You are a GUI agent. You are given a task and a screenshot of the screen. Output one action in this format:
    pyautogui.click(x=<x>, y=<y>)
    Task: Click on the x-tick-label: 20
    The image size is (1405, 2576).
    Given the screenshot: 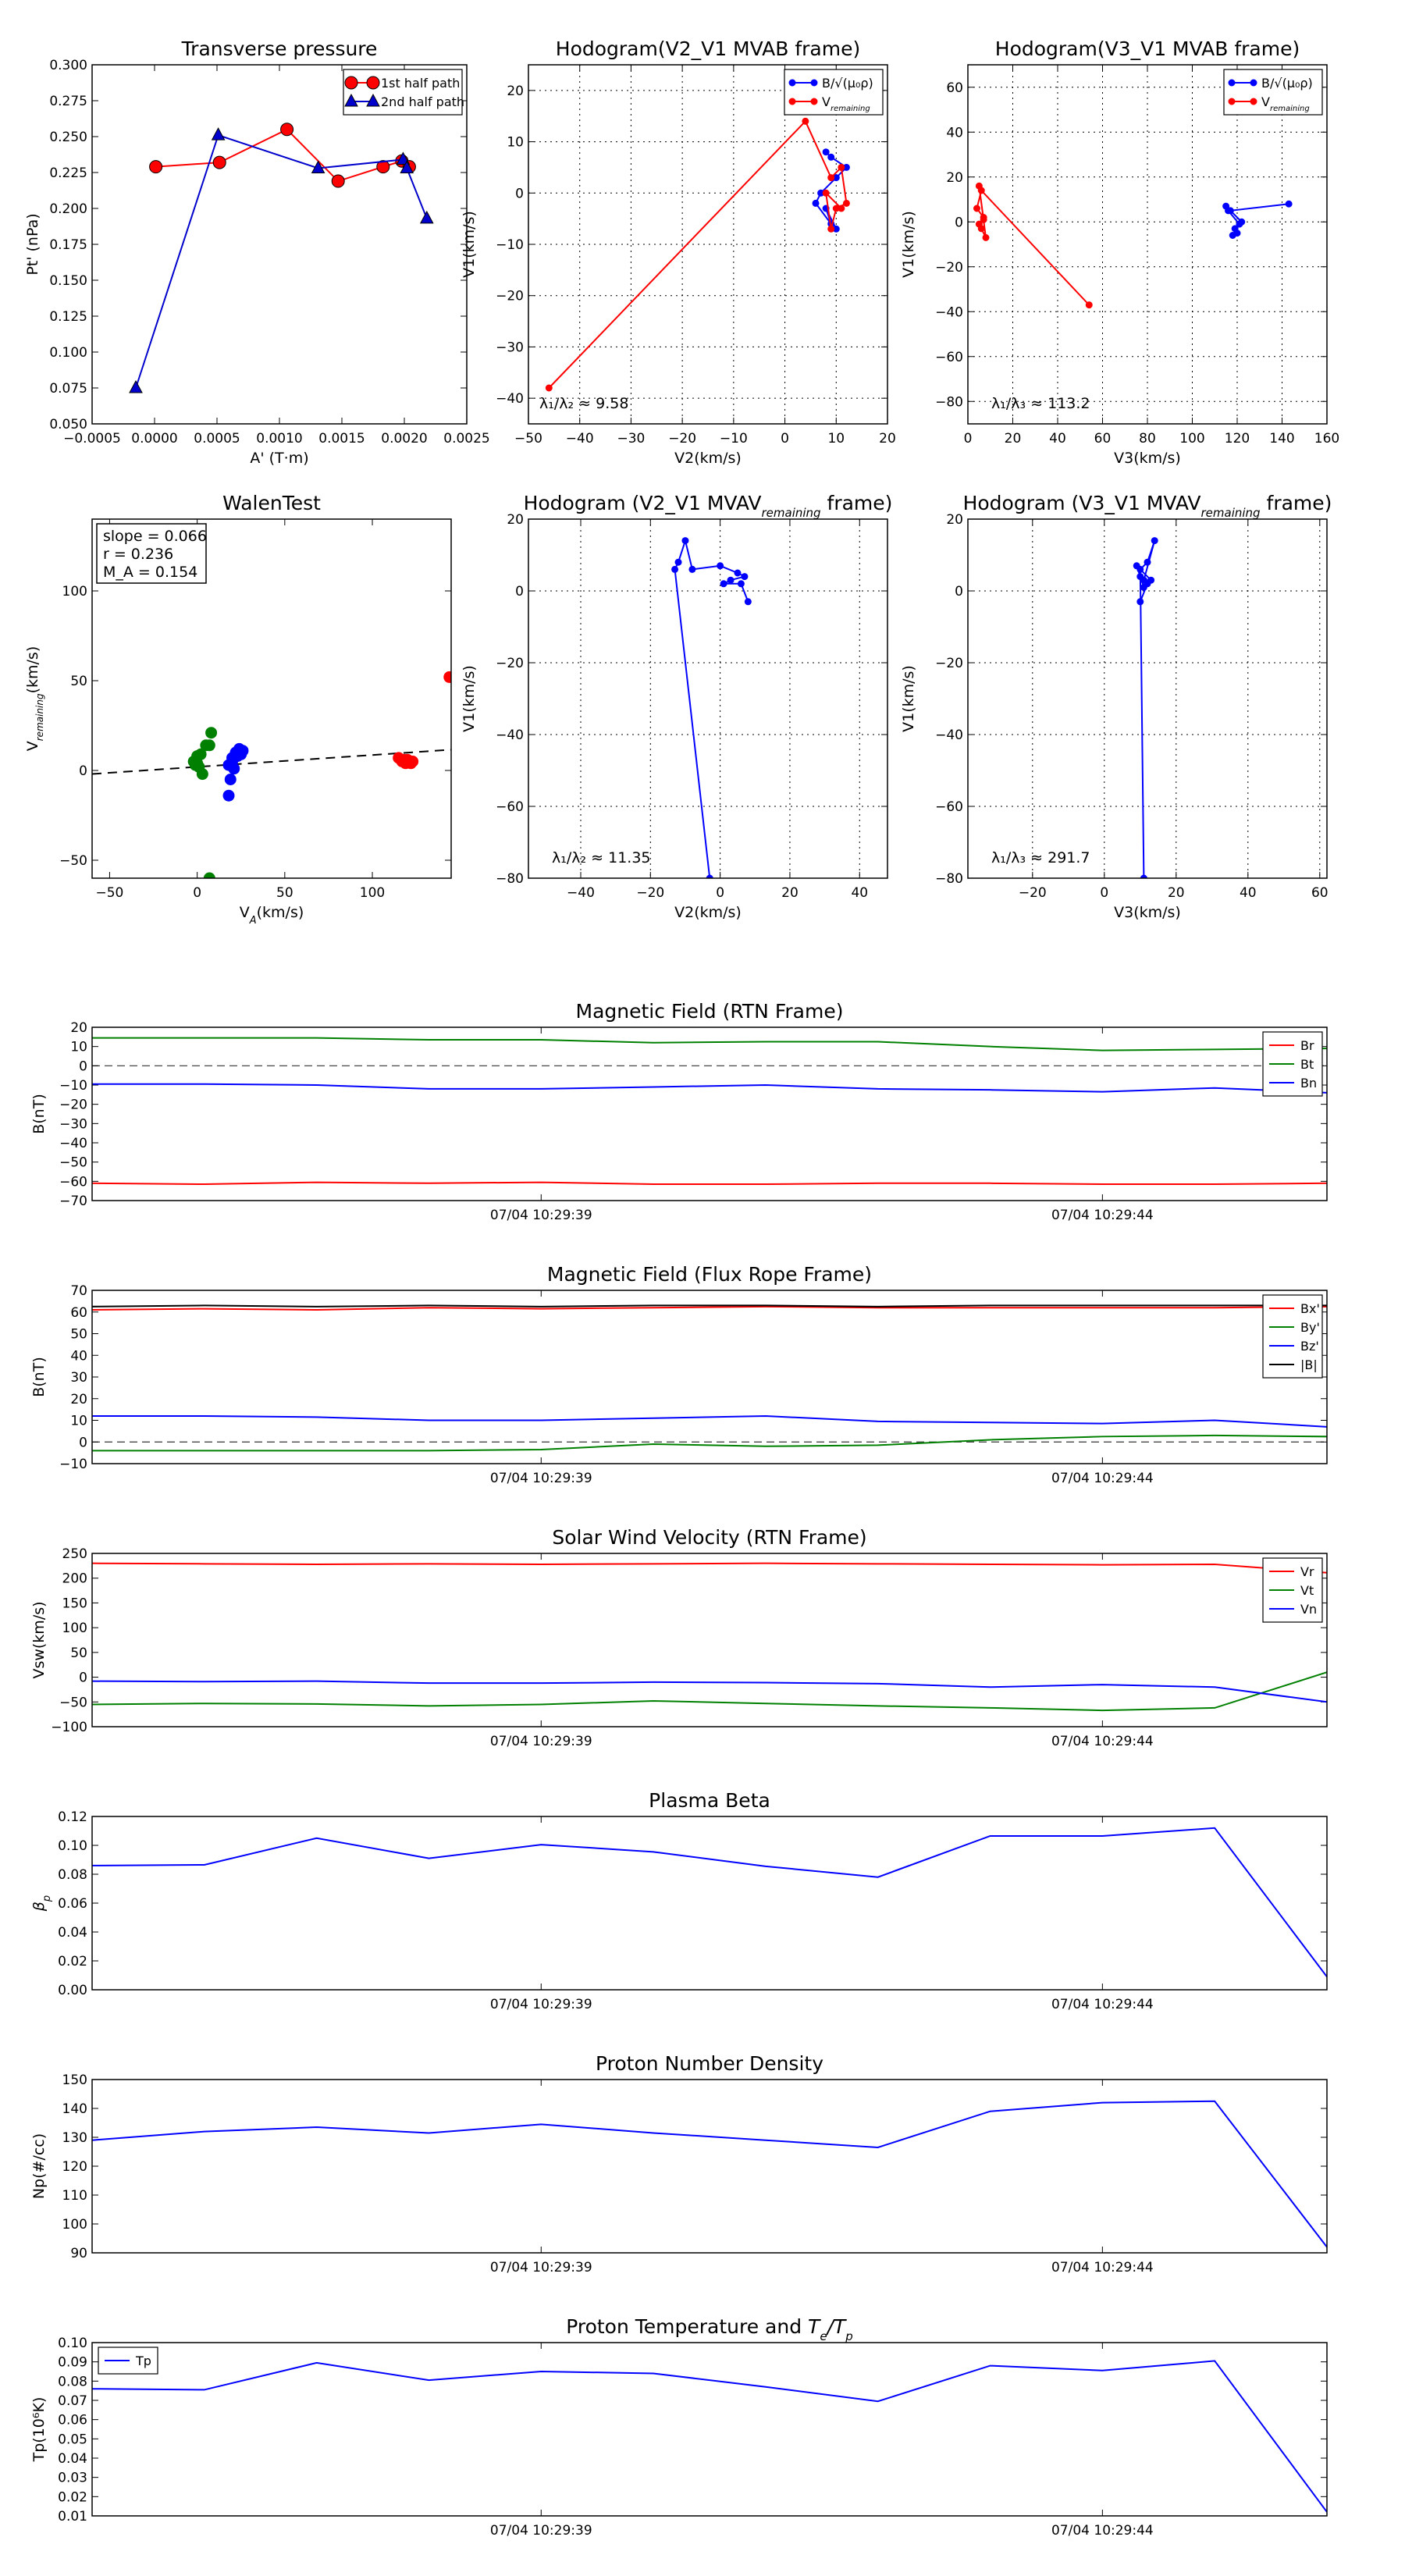 What is the action you would take?
    pyautogui.click(x=1014, y=439)
    